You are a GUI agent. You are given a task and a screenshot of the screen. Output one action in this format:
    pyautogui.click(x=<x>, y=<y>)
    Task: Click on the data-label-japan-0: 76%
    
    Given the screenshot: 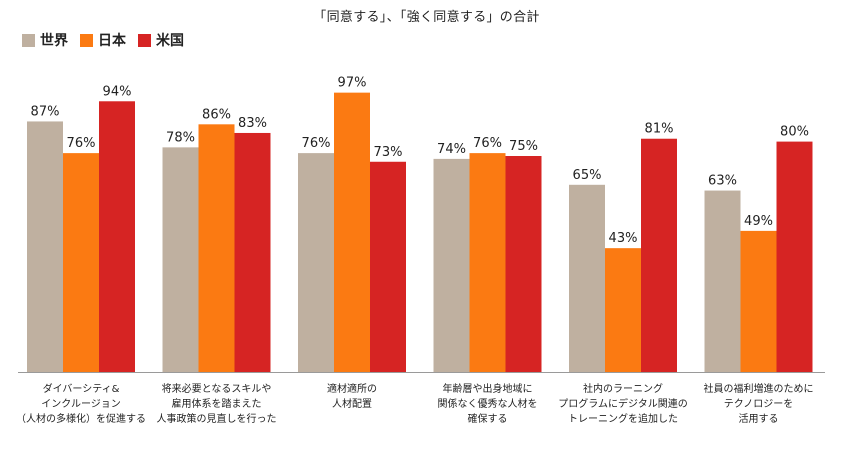 What is the action you would take?
    pyautogui.click(x=81, y=143)
    